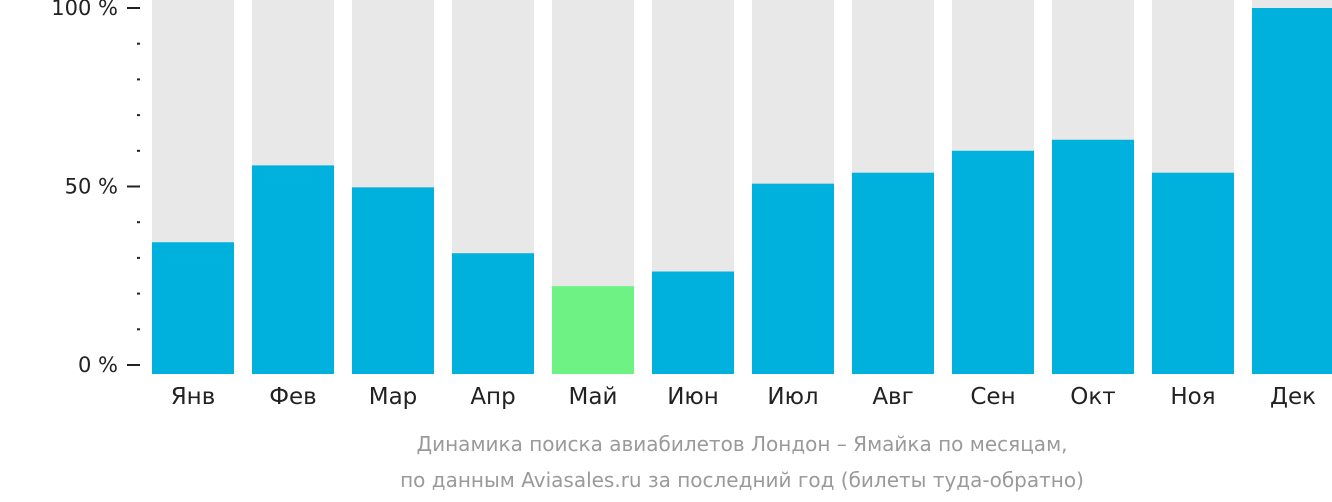  What do you see at coordinates (393, 397) in the screenshot?
I see `x-tick-label: Мар` at bounding box center [393, 397].